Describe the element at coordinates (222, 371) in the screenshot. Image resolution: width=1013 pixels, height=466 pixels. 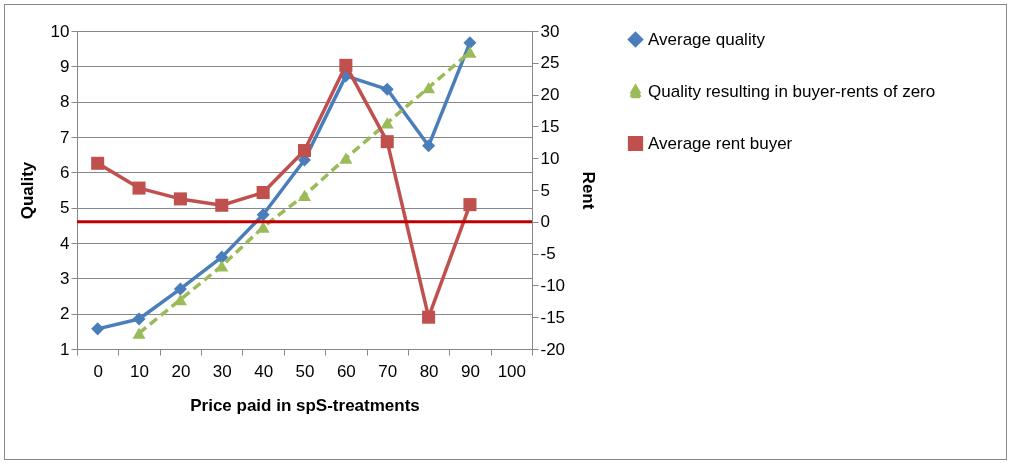
I see `x-tick-label: 30` at that location.